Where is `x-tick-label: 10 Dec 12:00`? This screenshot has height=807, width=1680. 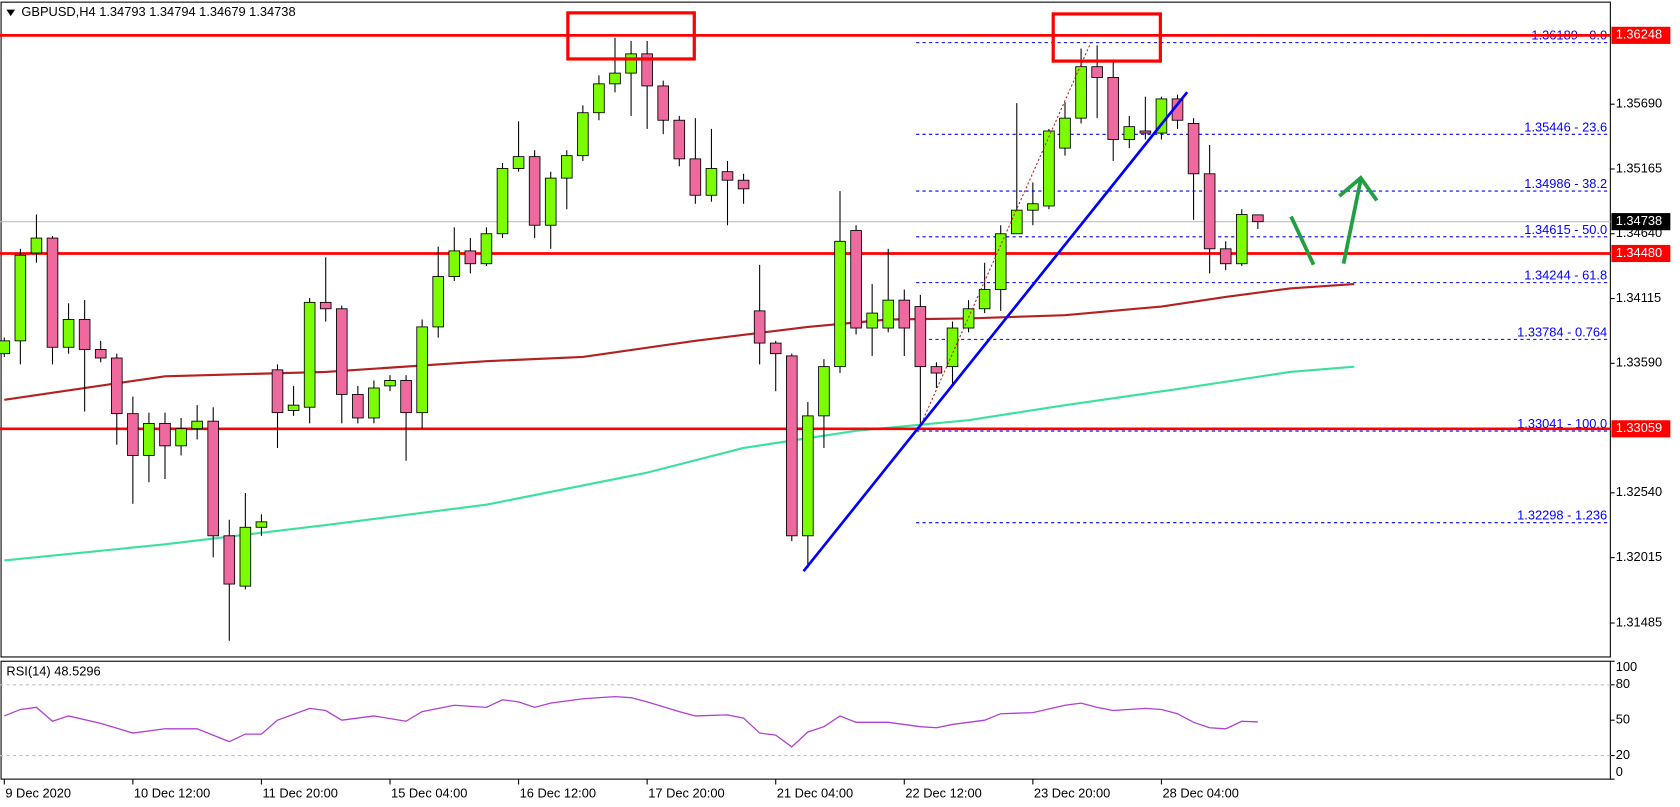
x-tick-label: 10 Dec 12:00 is located at coordinates (172, 793).